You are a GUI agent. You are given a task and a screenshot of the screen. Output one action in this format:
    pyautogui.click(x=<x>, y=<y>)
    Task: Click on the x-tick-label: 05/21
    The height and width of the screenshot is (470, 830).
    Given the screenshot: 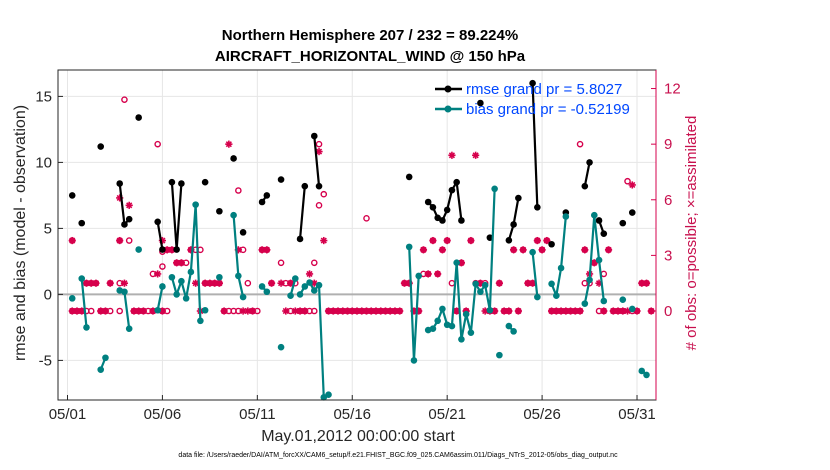 What is the action you would take?
    pyautogui.click(x=447, y=414)
    